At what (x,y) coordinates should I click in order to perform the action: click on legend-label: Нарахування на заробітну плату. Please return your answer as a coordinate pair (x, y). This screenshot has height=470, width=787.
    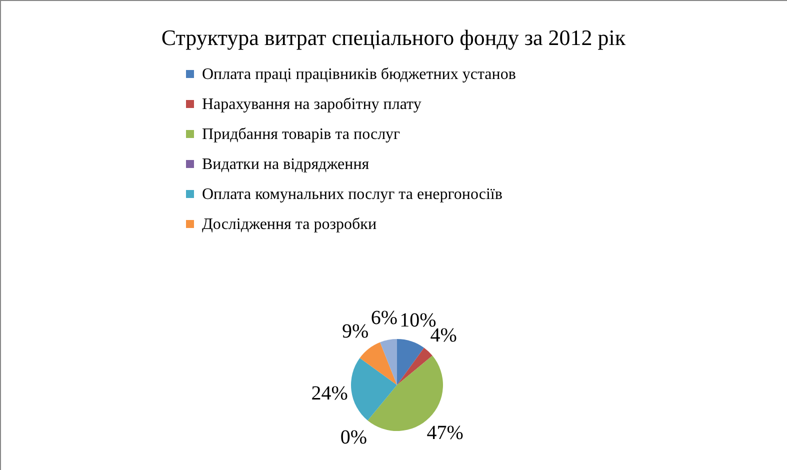
    Looking at the image, I should click on (312, 104).